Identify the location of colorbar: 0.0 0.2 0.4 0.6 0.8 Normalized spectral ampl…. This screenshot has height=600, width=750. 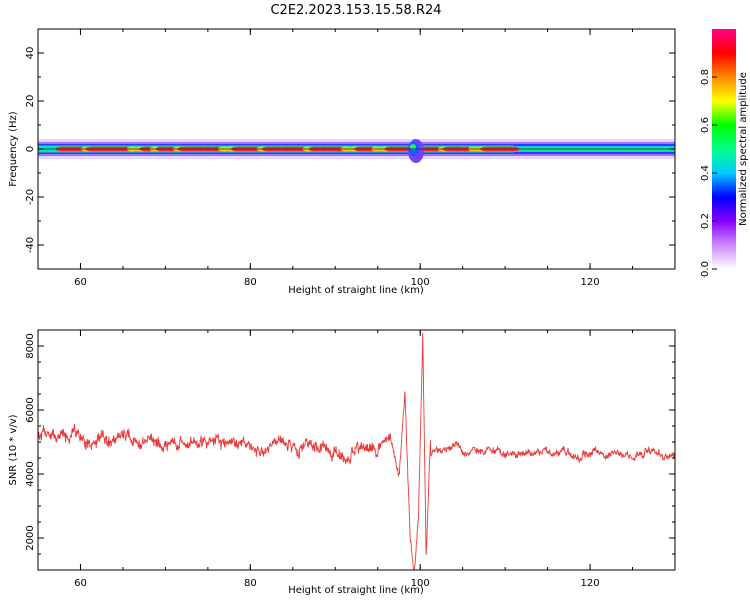
(724, 153).